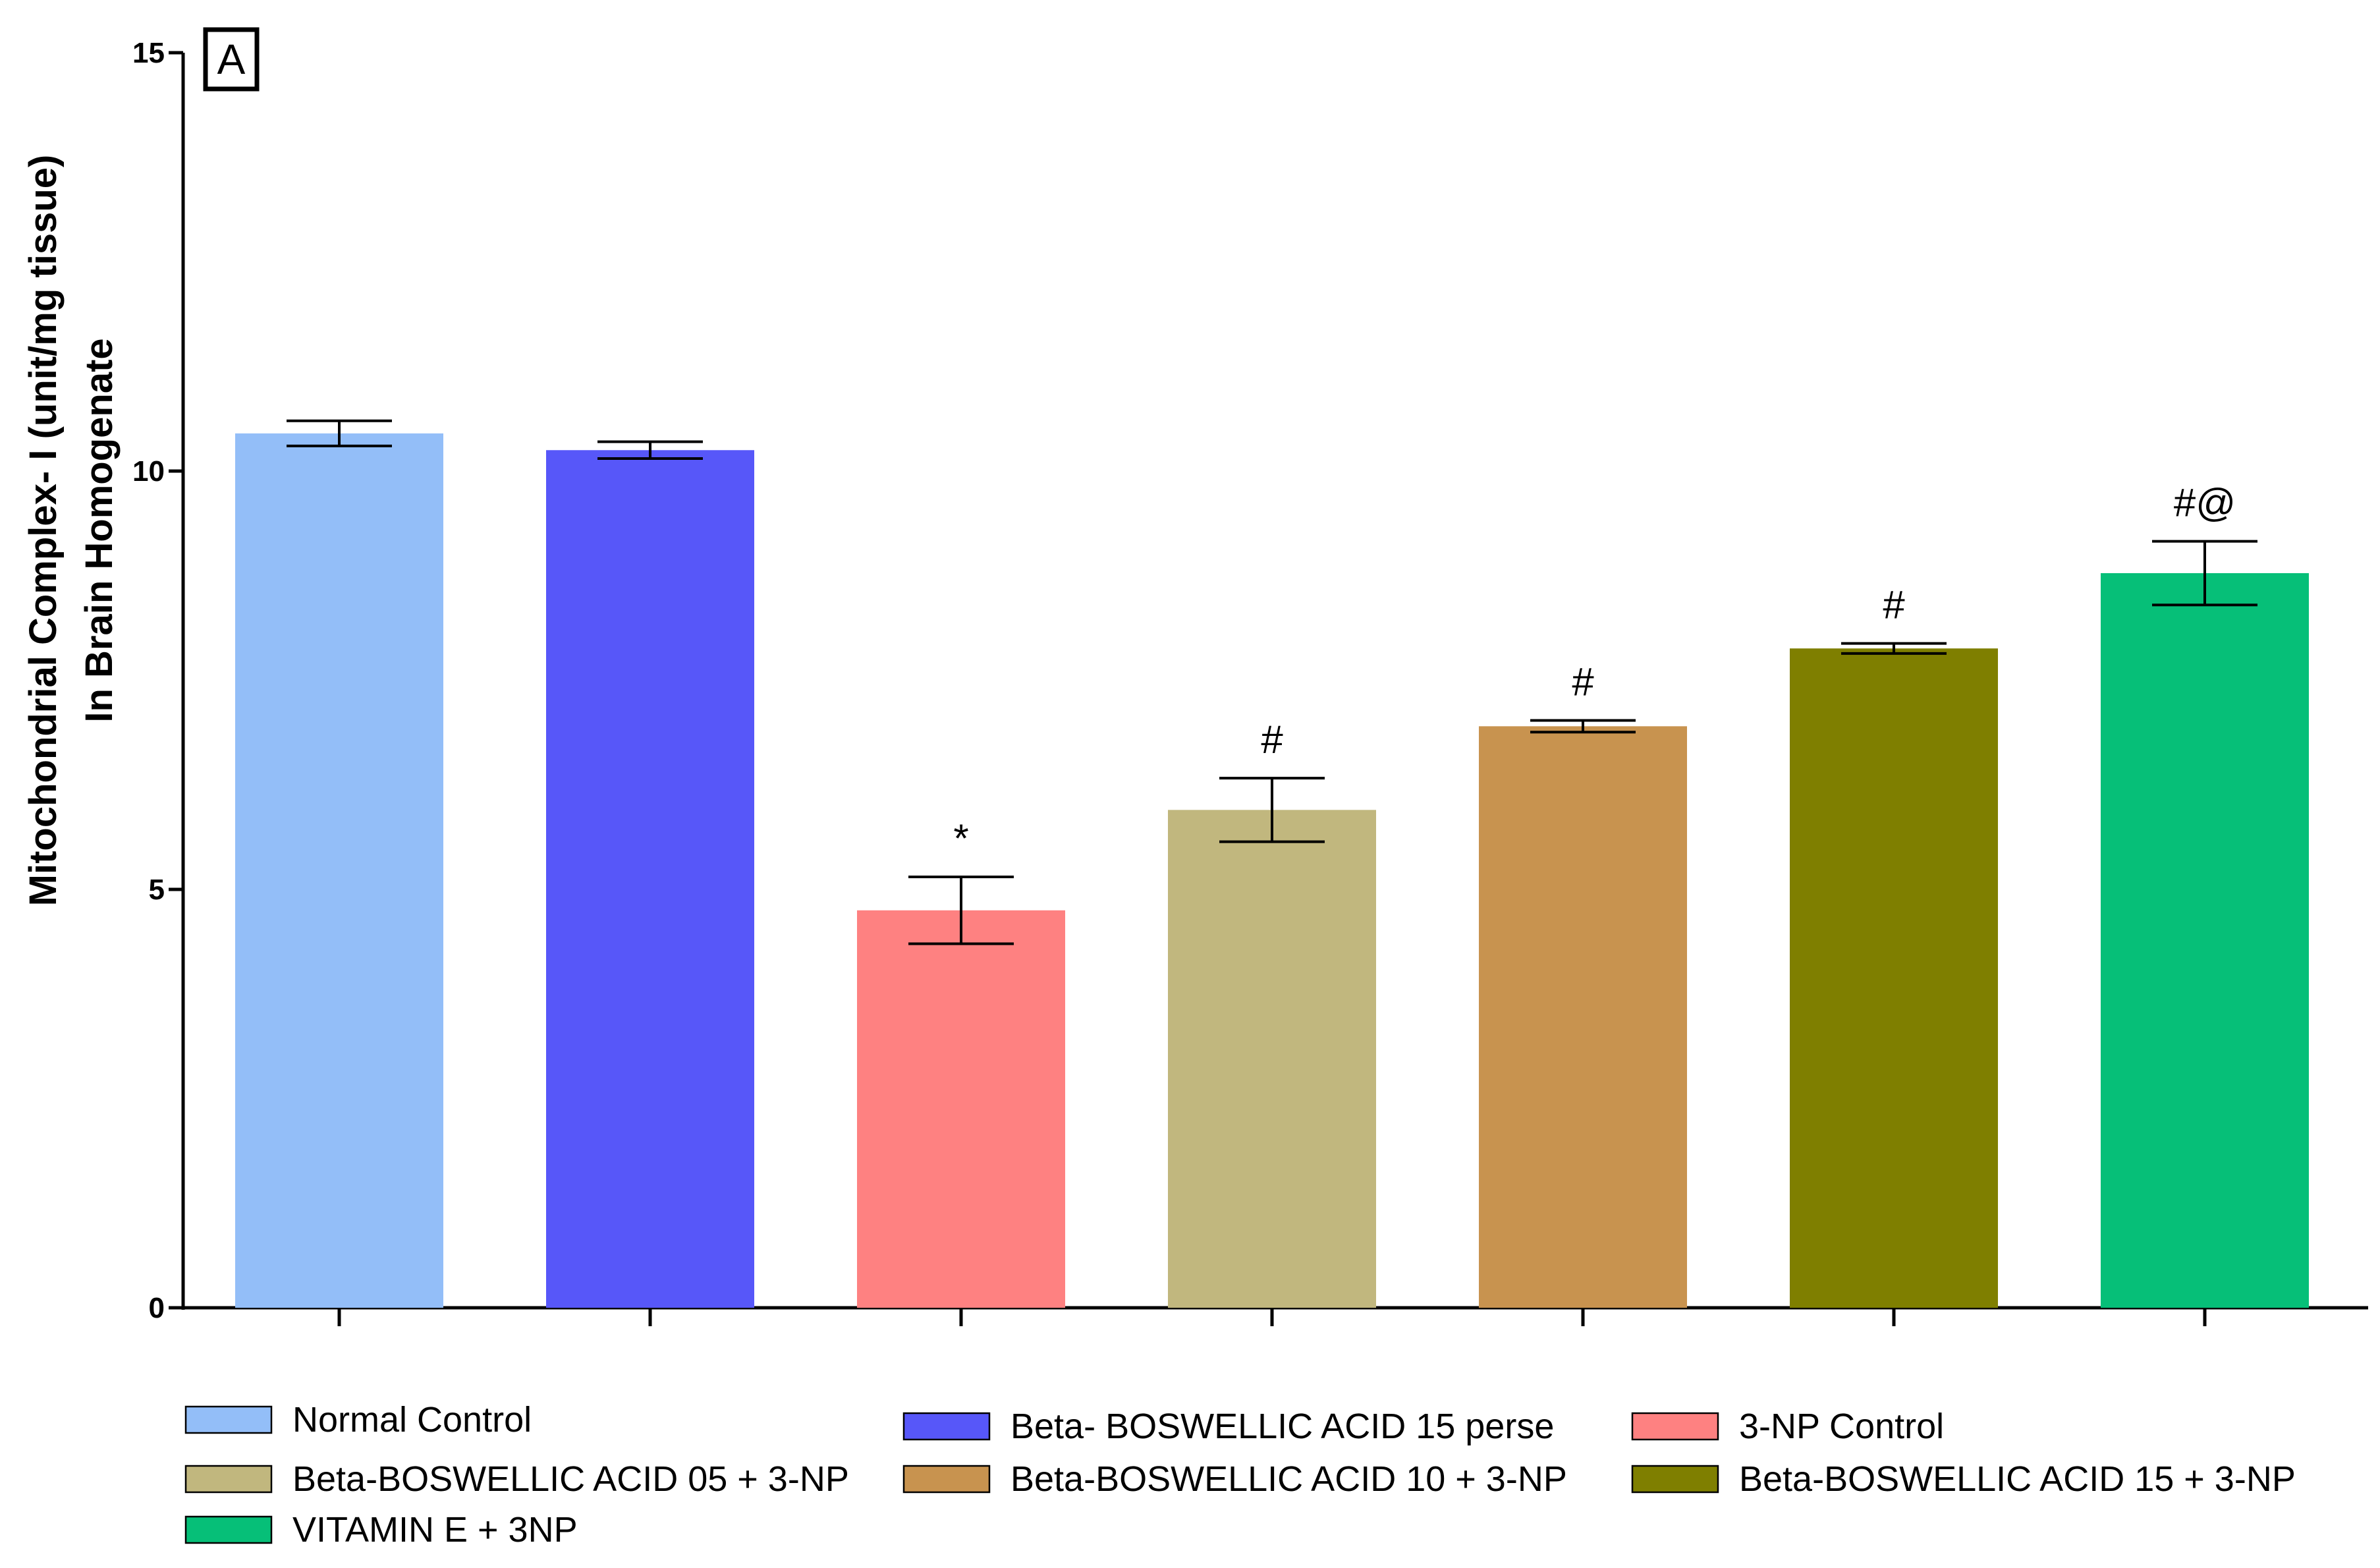  I want to click on legend-label: Beta- BOSWELLIC ACID 15 perse, so click(1282, 1426).